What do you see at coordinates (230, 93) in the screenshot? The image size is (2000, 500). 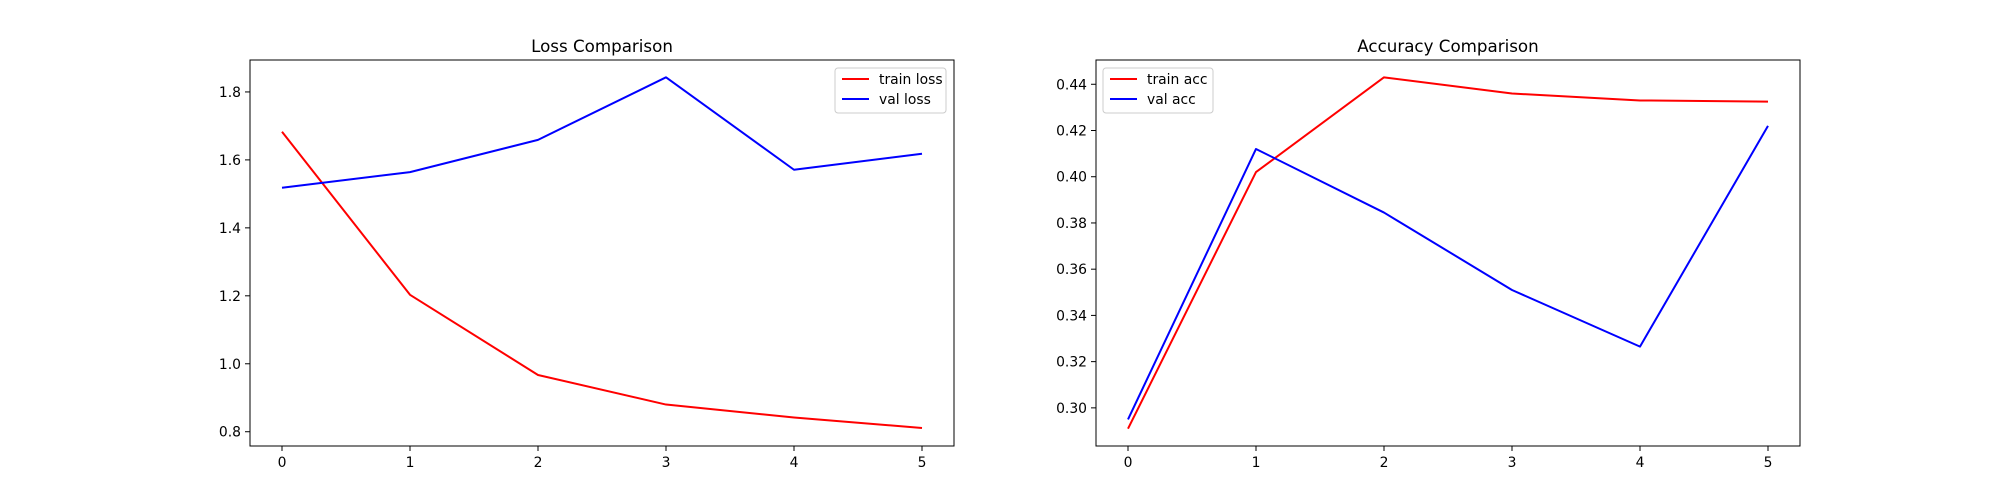 I see `y-tick-label: 1.8` at bounding box center [230, 93].